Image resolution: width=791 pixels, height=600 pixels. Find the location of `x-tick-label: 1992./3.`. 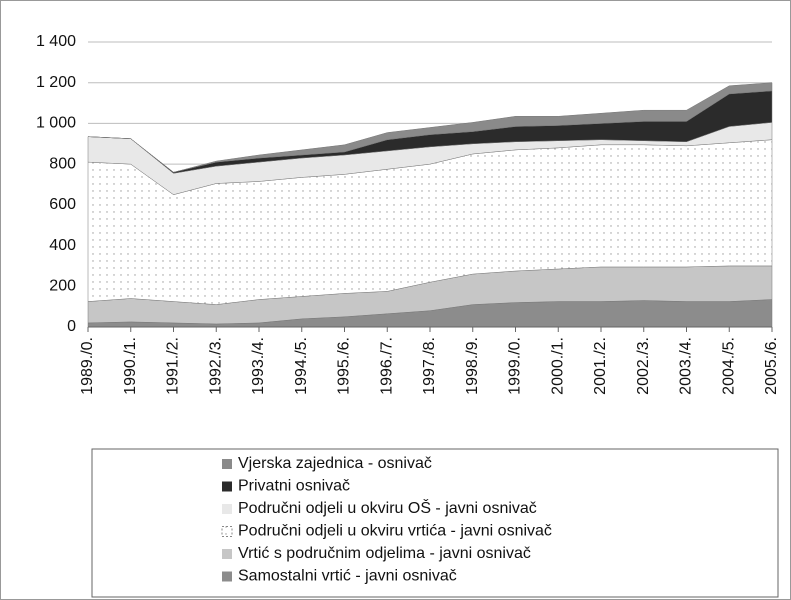

x-tick-label: 1992./3. is located at coordinates (215, 366).